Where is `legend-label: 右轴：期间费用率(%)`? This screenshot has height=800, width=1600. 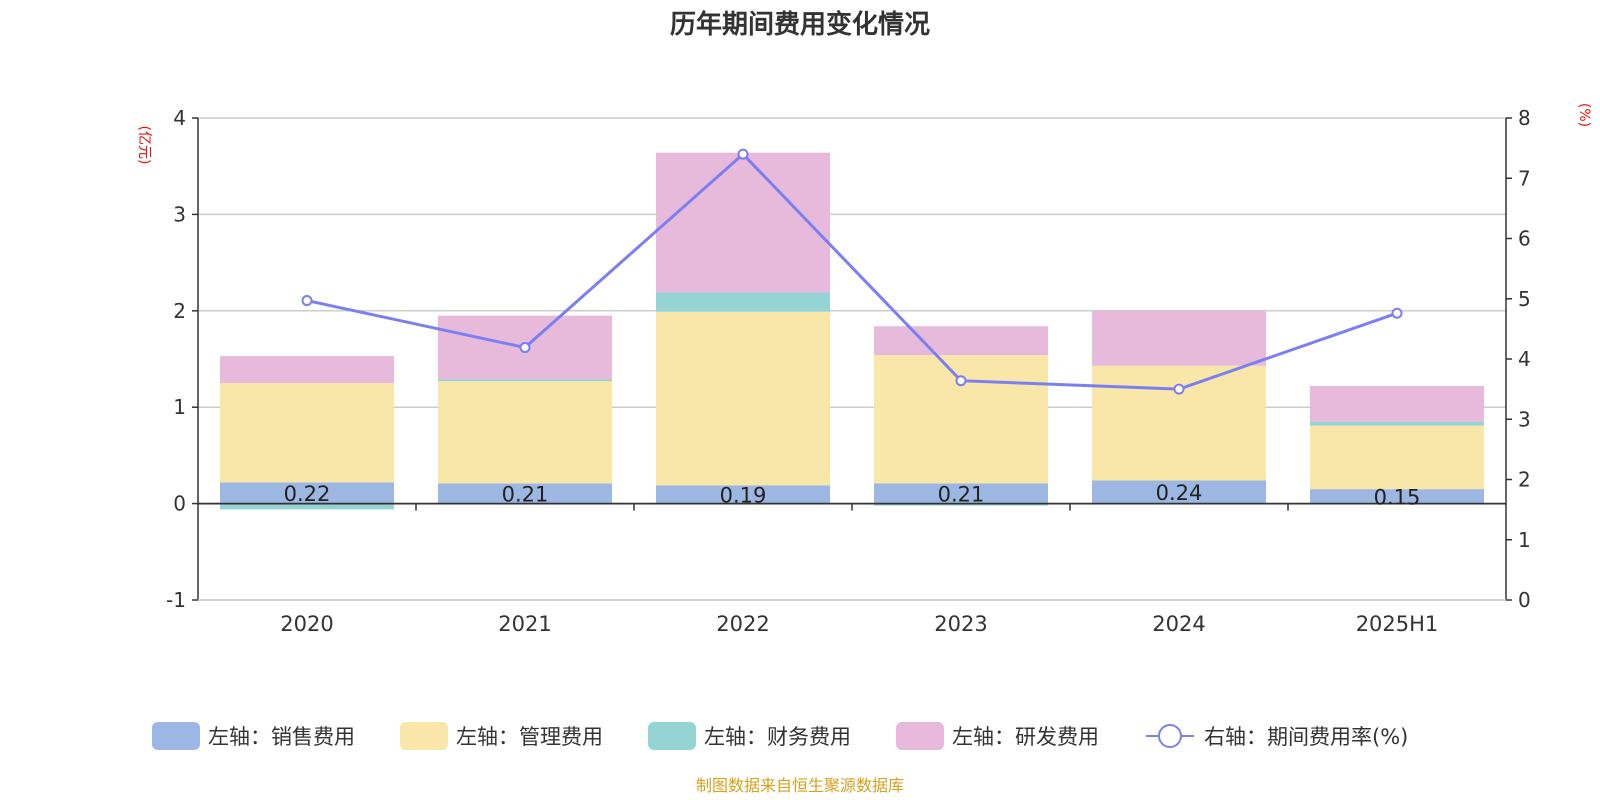
legend-label: 右轴：期间费用率(%) is located at coordinates (1306, 737).